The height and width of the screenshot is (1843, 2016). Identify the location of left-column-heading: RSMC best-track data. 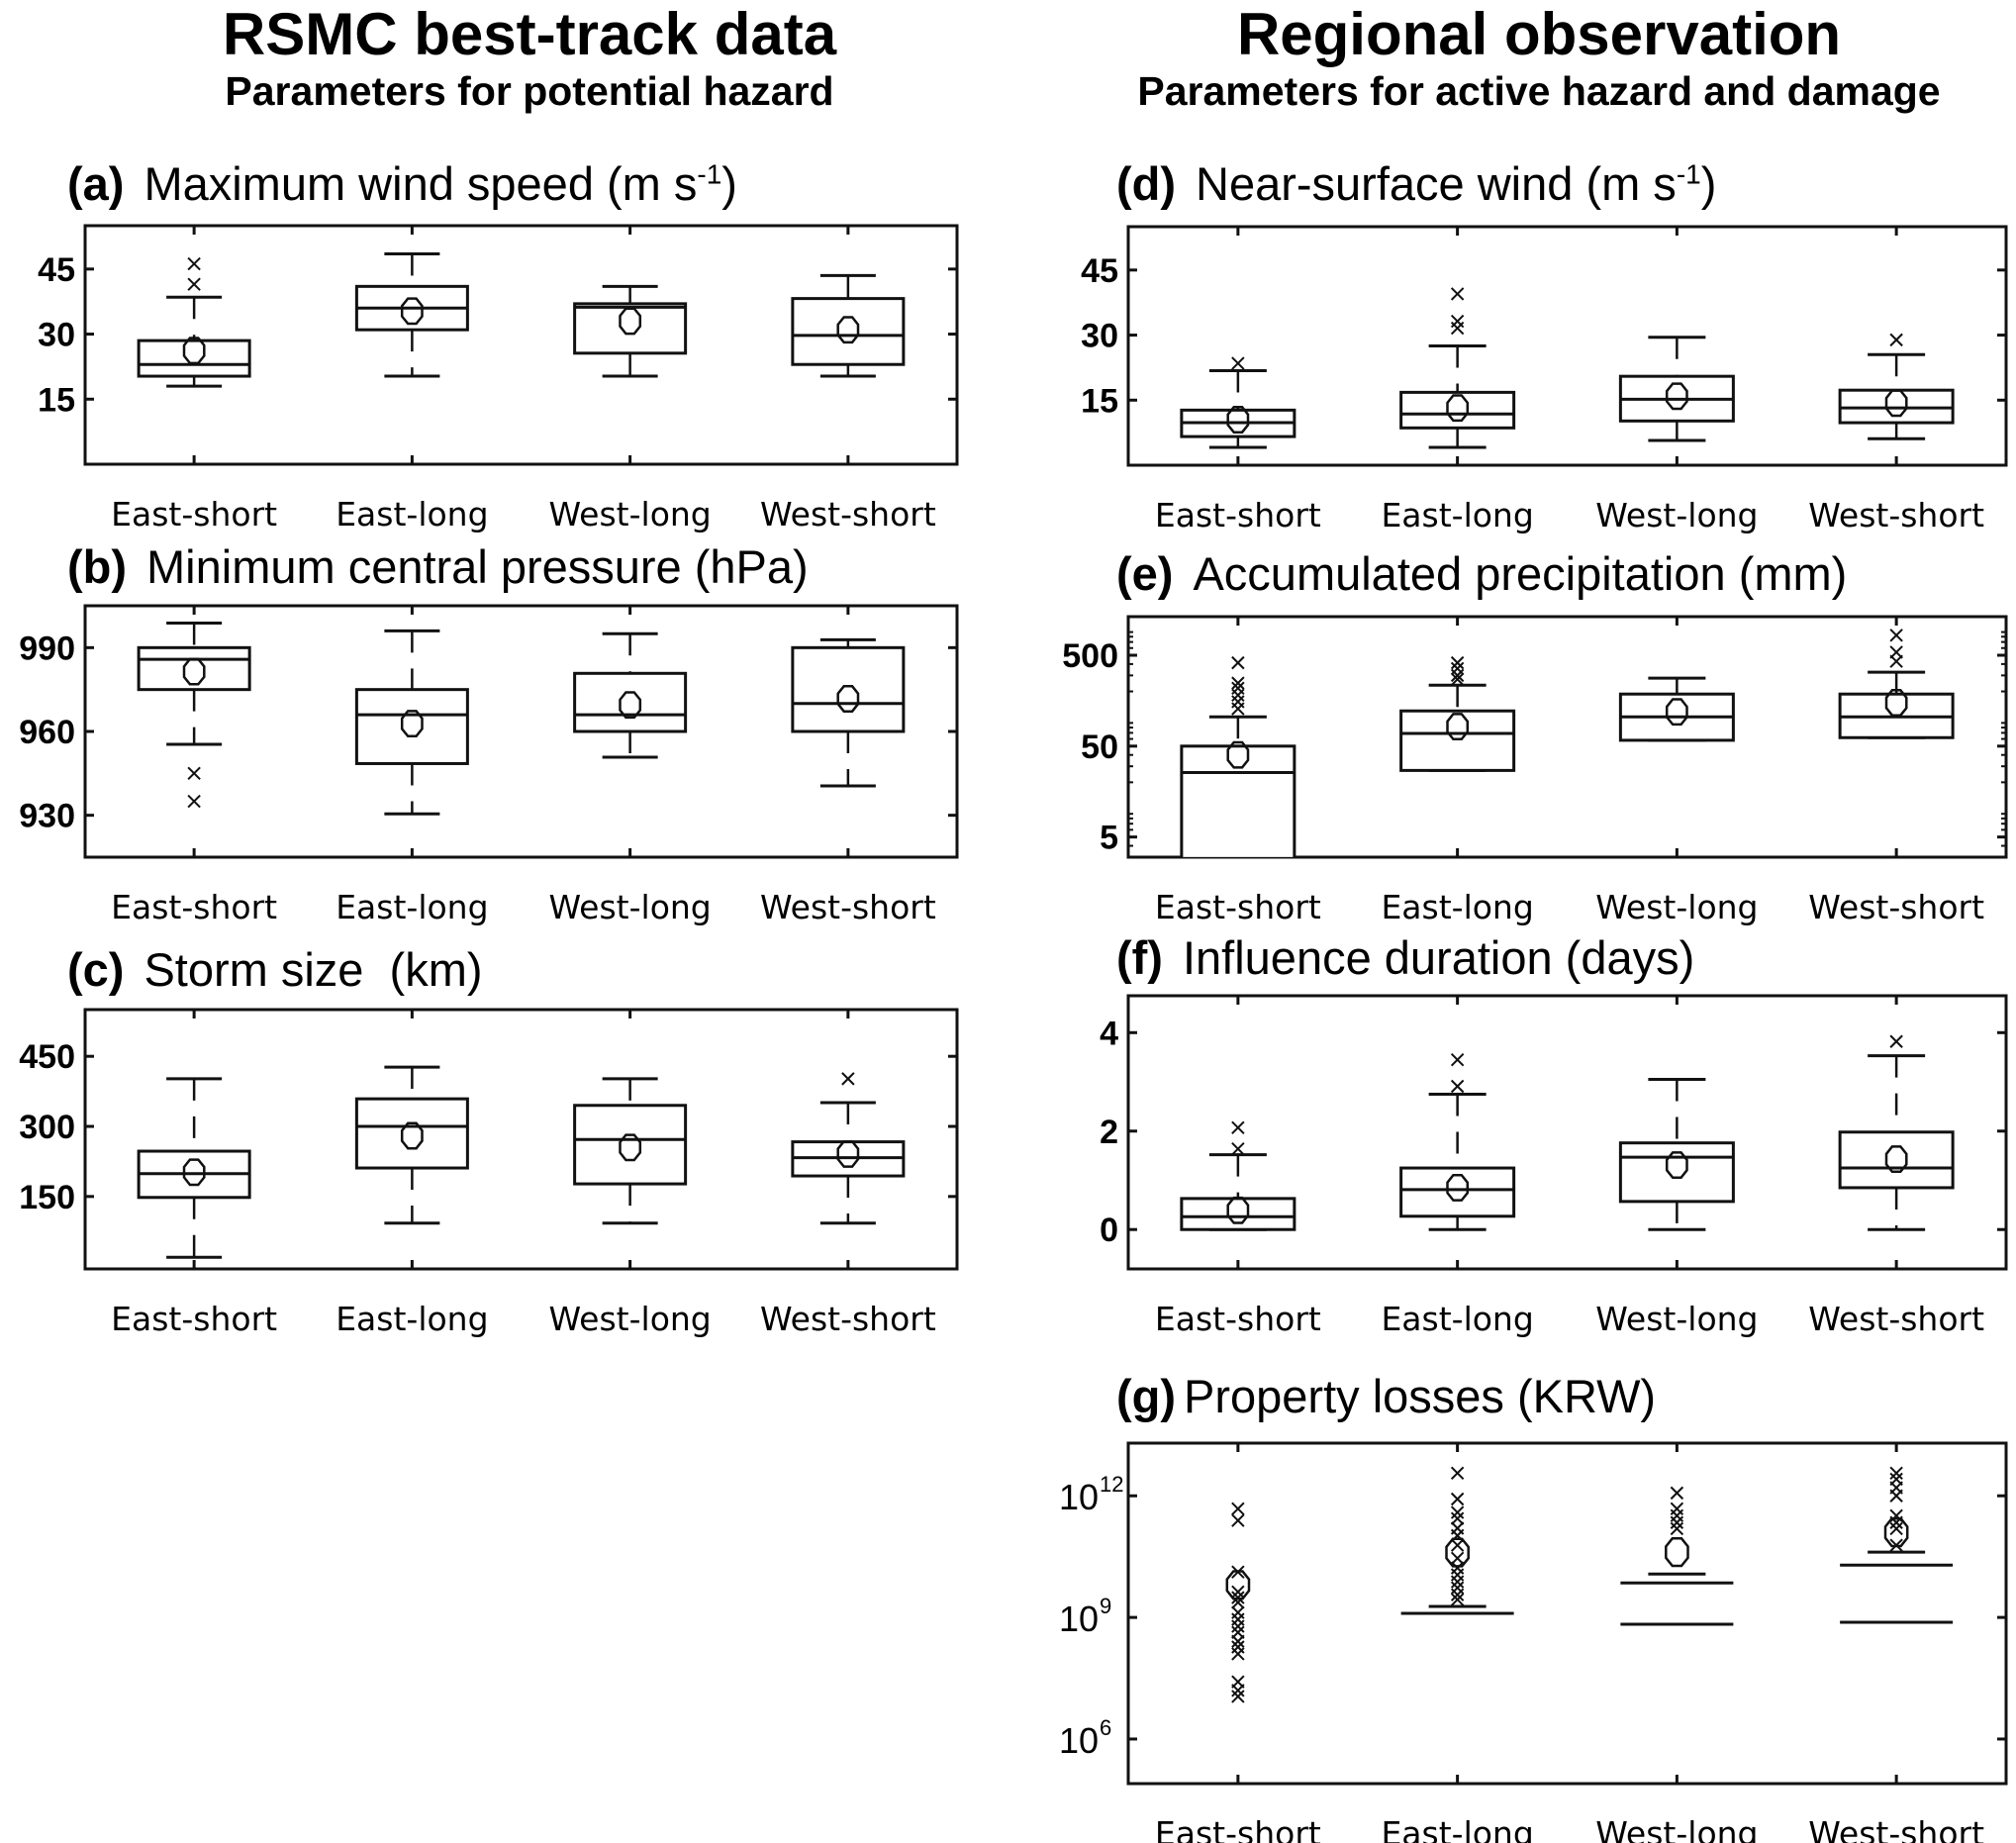
(529, 34).